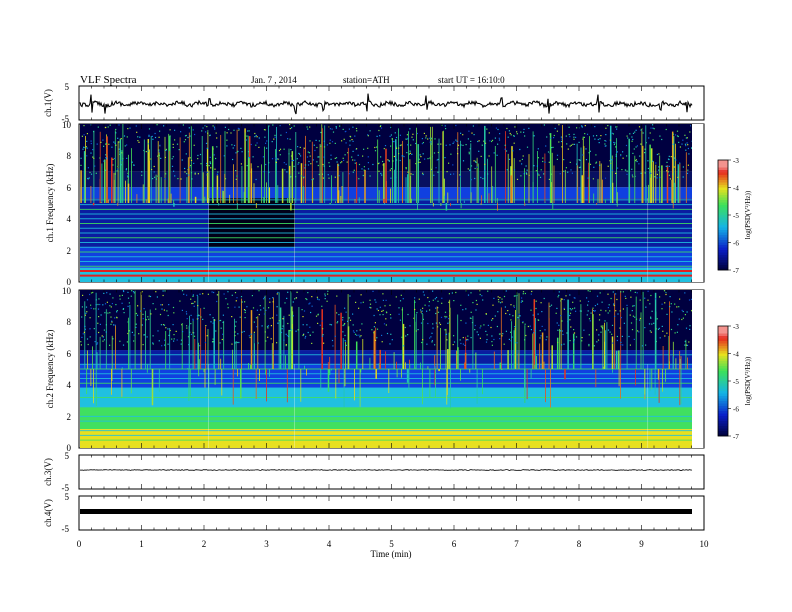 This screenshot has width=792, height=612. Describe the element at coordinates (108, 80) in the screenshot. I see `figure-title: VLF Spectra` at that location.